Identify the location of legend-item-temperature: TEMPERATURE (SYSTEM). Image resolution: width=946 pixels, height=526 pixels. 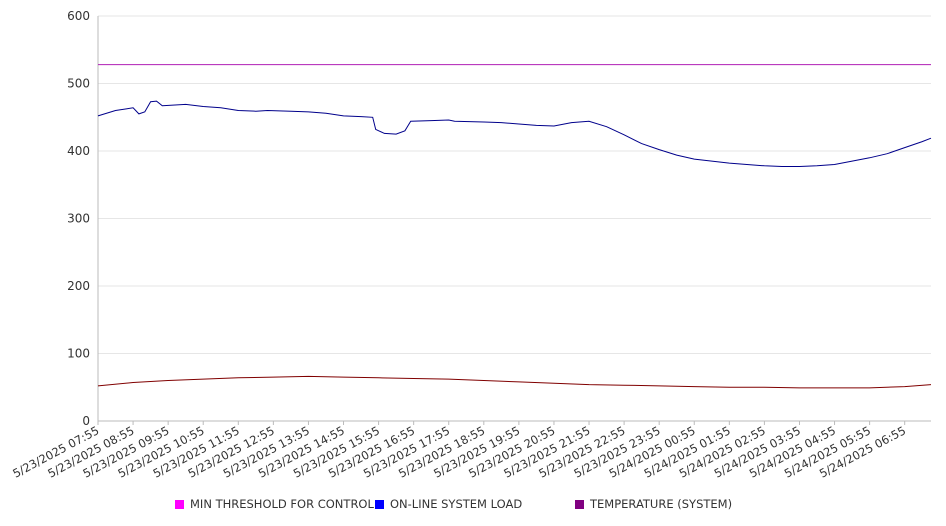
(653, 504).